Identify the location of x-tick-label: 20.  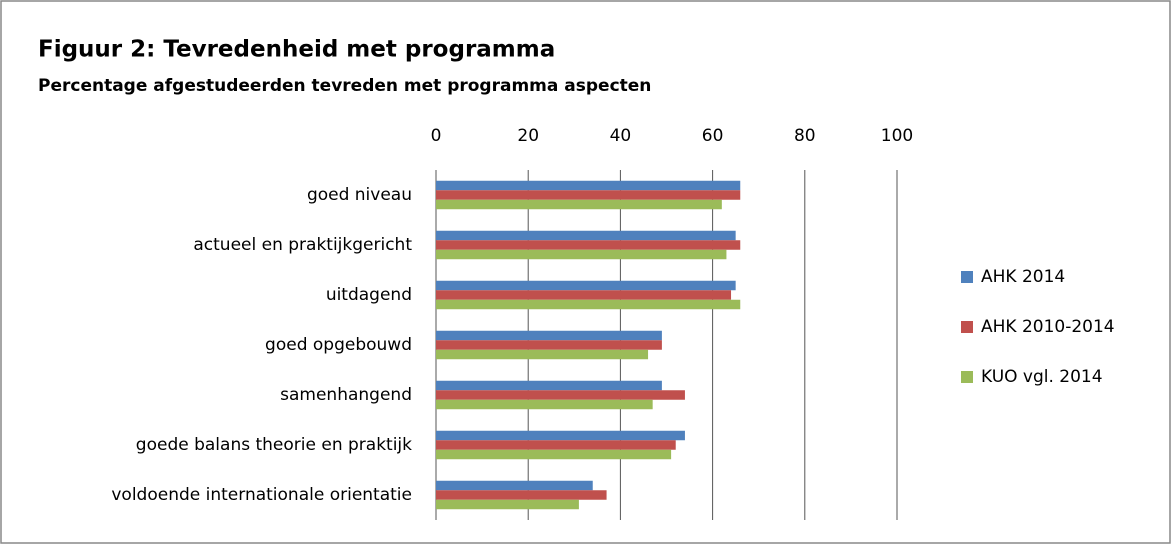
(528, 136).